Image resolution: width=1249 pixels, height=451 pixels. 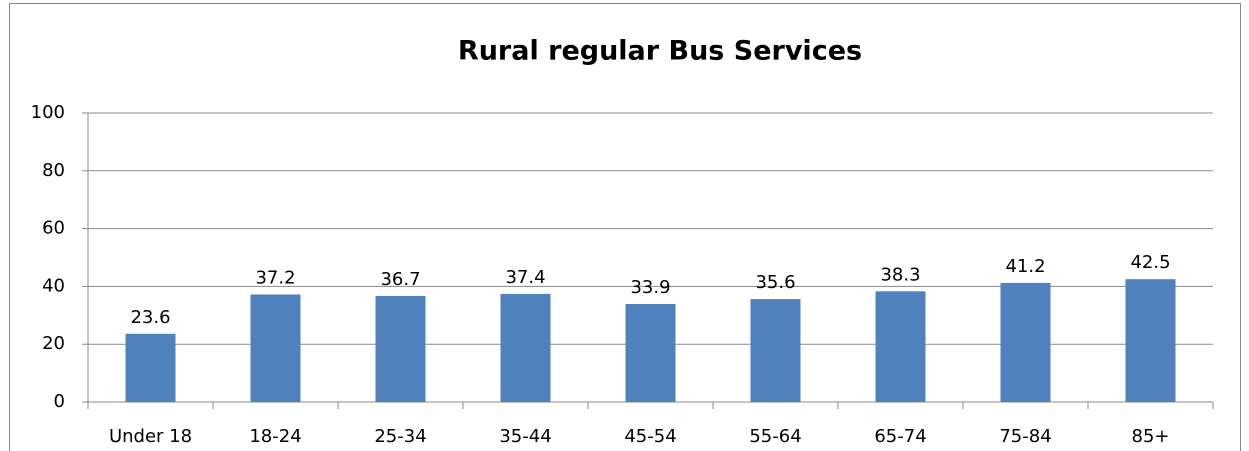 What do you see at coordinates (53, 285) in the screenshot?
I see `y-tick-label: 40` at bounding box center [53, 285].